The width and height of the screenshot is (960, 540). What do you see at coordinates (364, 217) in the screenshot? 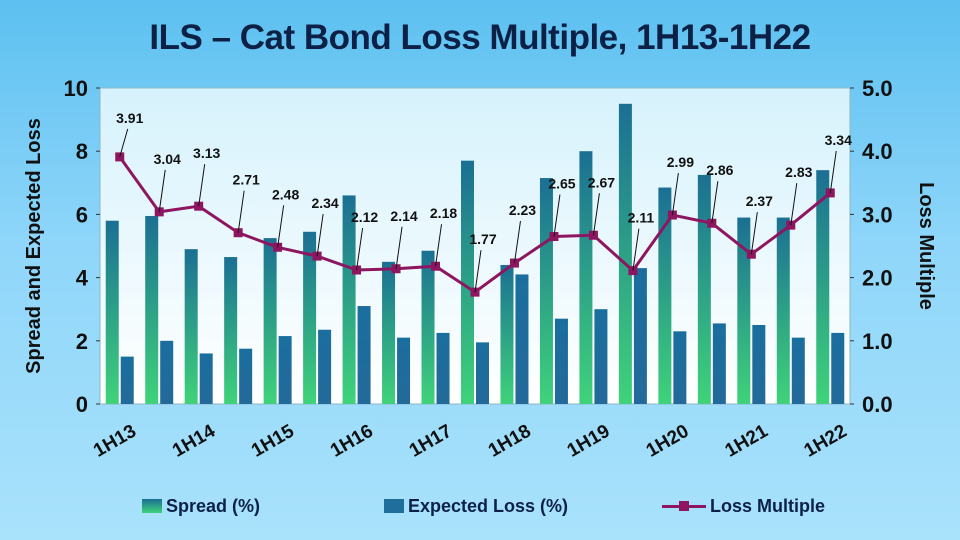
I see `loss-multiple-data-label: 2.12` at bounding box center [364, 217].